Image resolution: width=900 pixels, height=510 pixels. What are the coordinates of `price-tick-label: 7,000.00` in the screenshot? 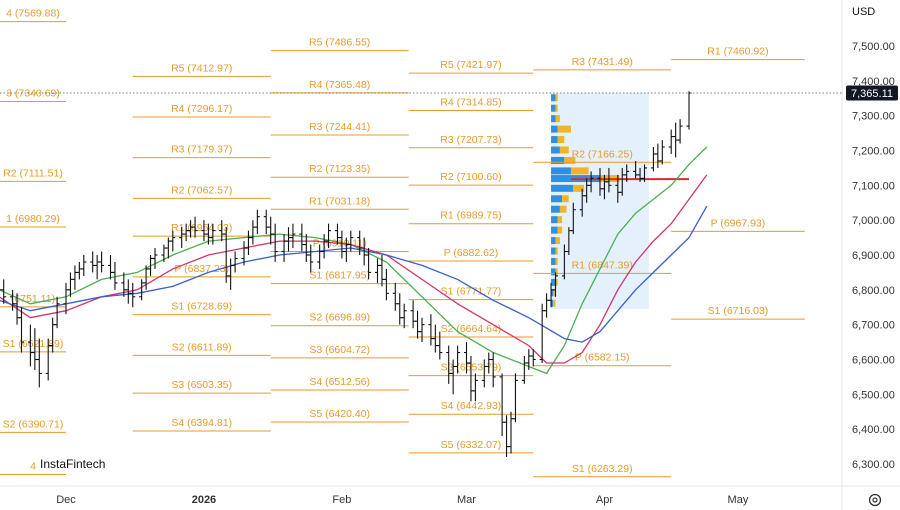 It's located at (873, 221).